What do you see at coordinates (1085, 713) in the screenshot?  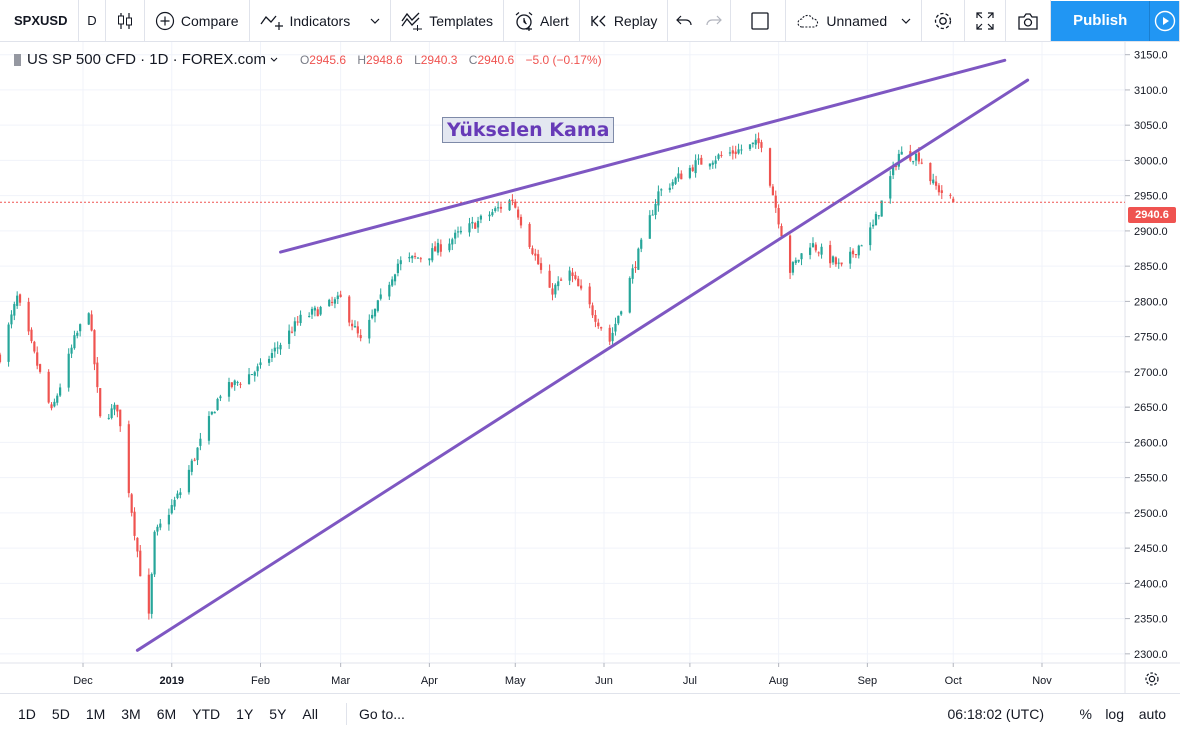 I see `percent-scale-toggle: %` at bounding box center [1085, 713].